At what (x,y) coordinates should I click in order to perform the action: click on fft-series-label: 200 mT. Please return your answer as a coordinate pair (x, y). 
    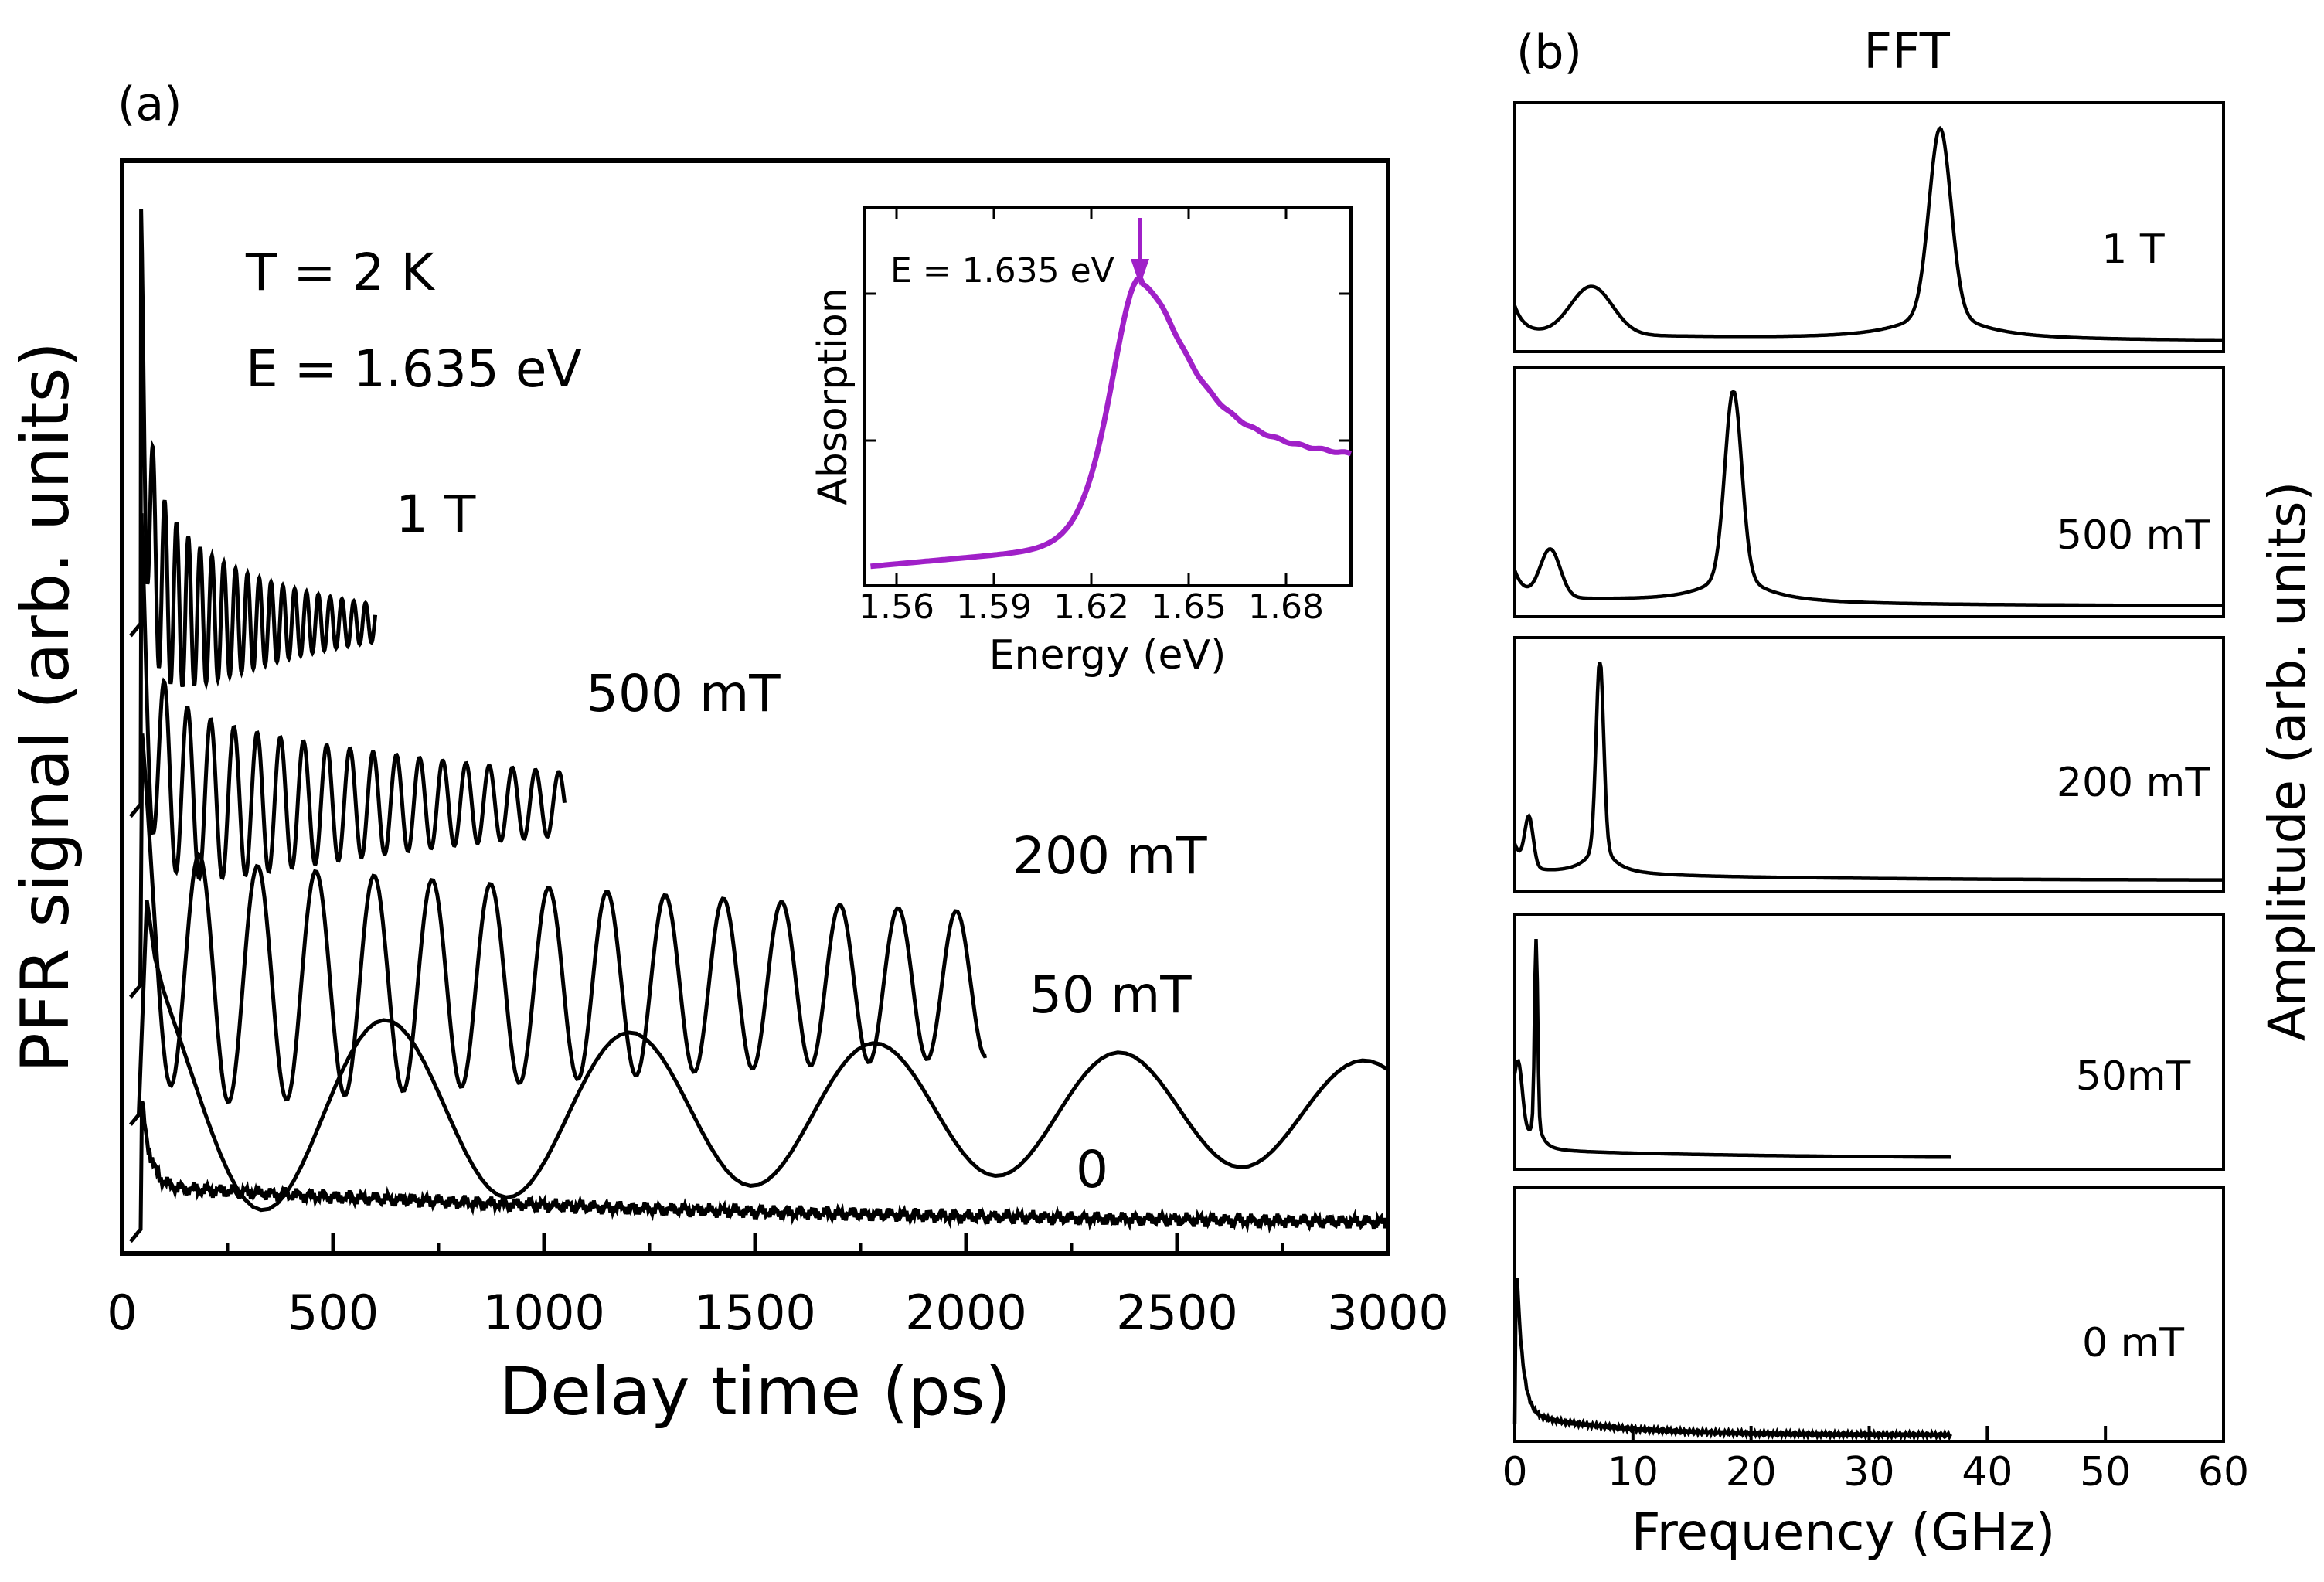
    Looking at the image, I should click on (2133, 783).